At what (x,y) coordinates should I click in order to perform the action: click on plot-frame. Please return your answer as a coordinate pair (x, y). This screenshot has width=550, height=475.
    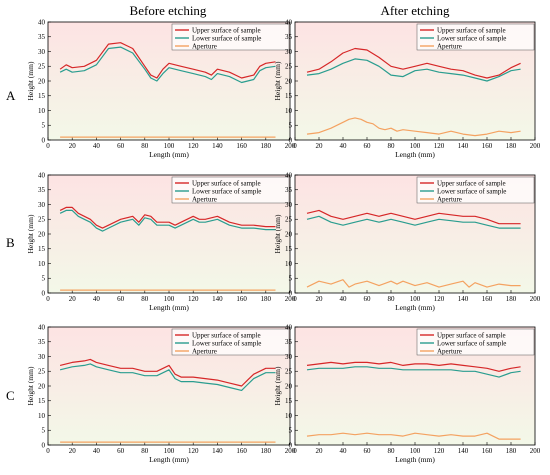
    Looking at the image, I should click on (415, 386).